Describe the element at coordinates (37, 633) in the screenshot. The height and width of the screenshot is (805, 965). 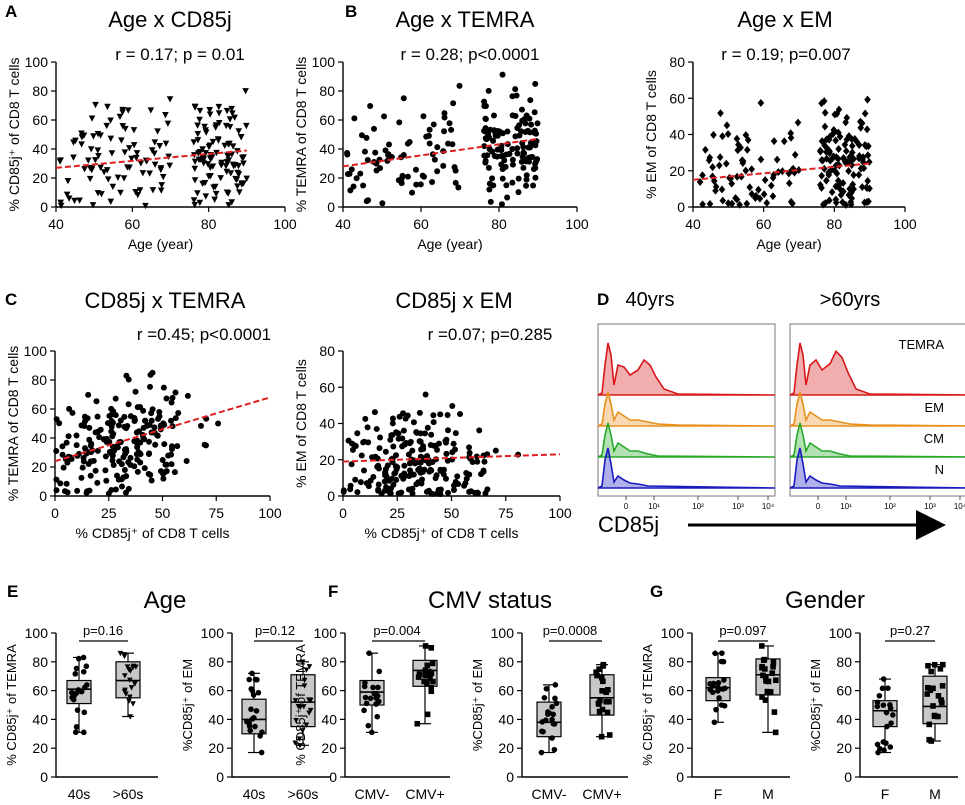
I see `y-tick-label: 100` at that location.